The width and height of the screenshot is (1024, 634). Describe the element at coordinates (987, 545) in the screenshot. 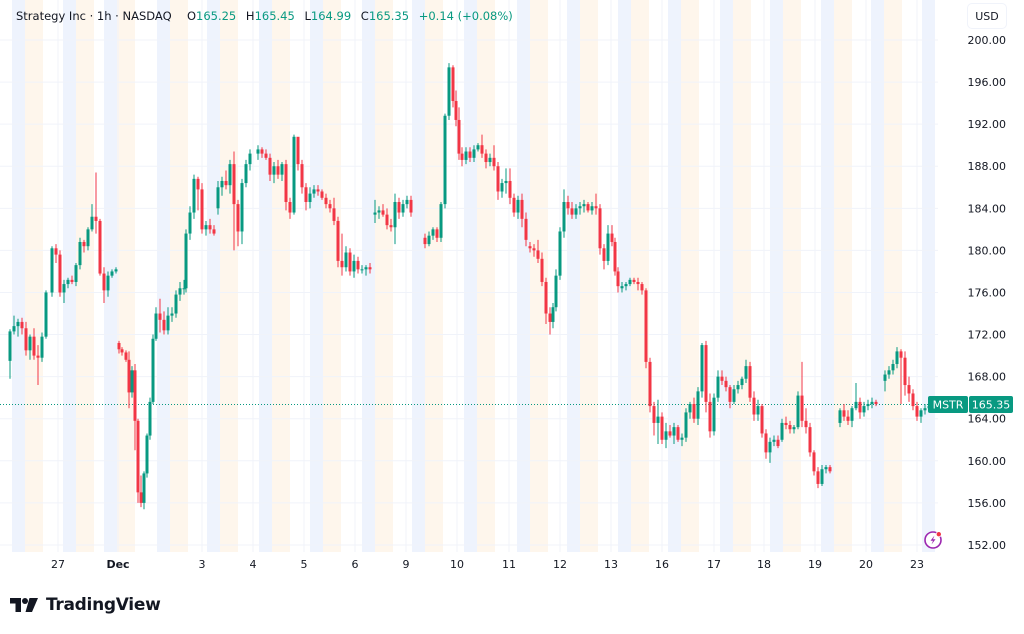

I see `price-tick: 152.00` at that location.